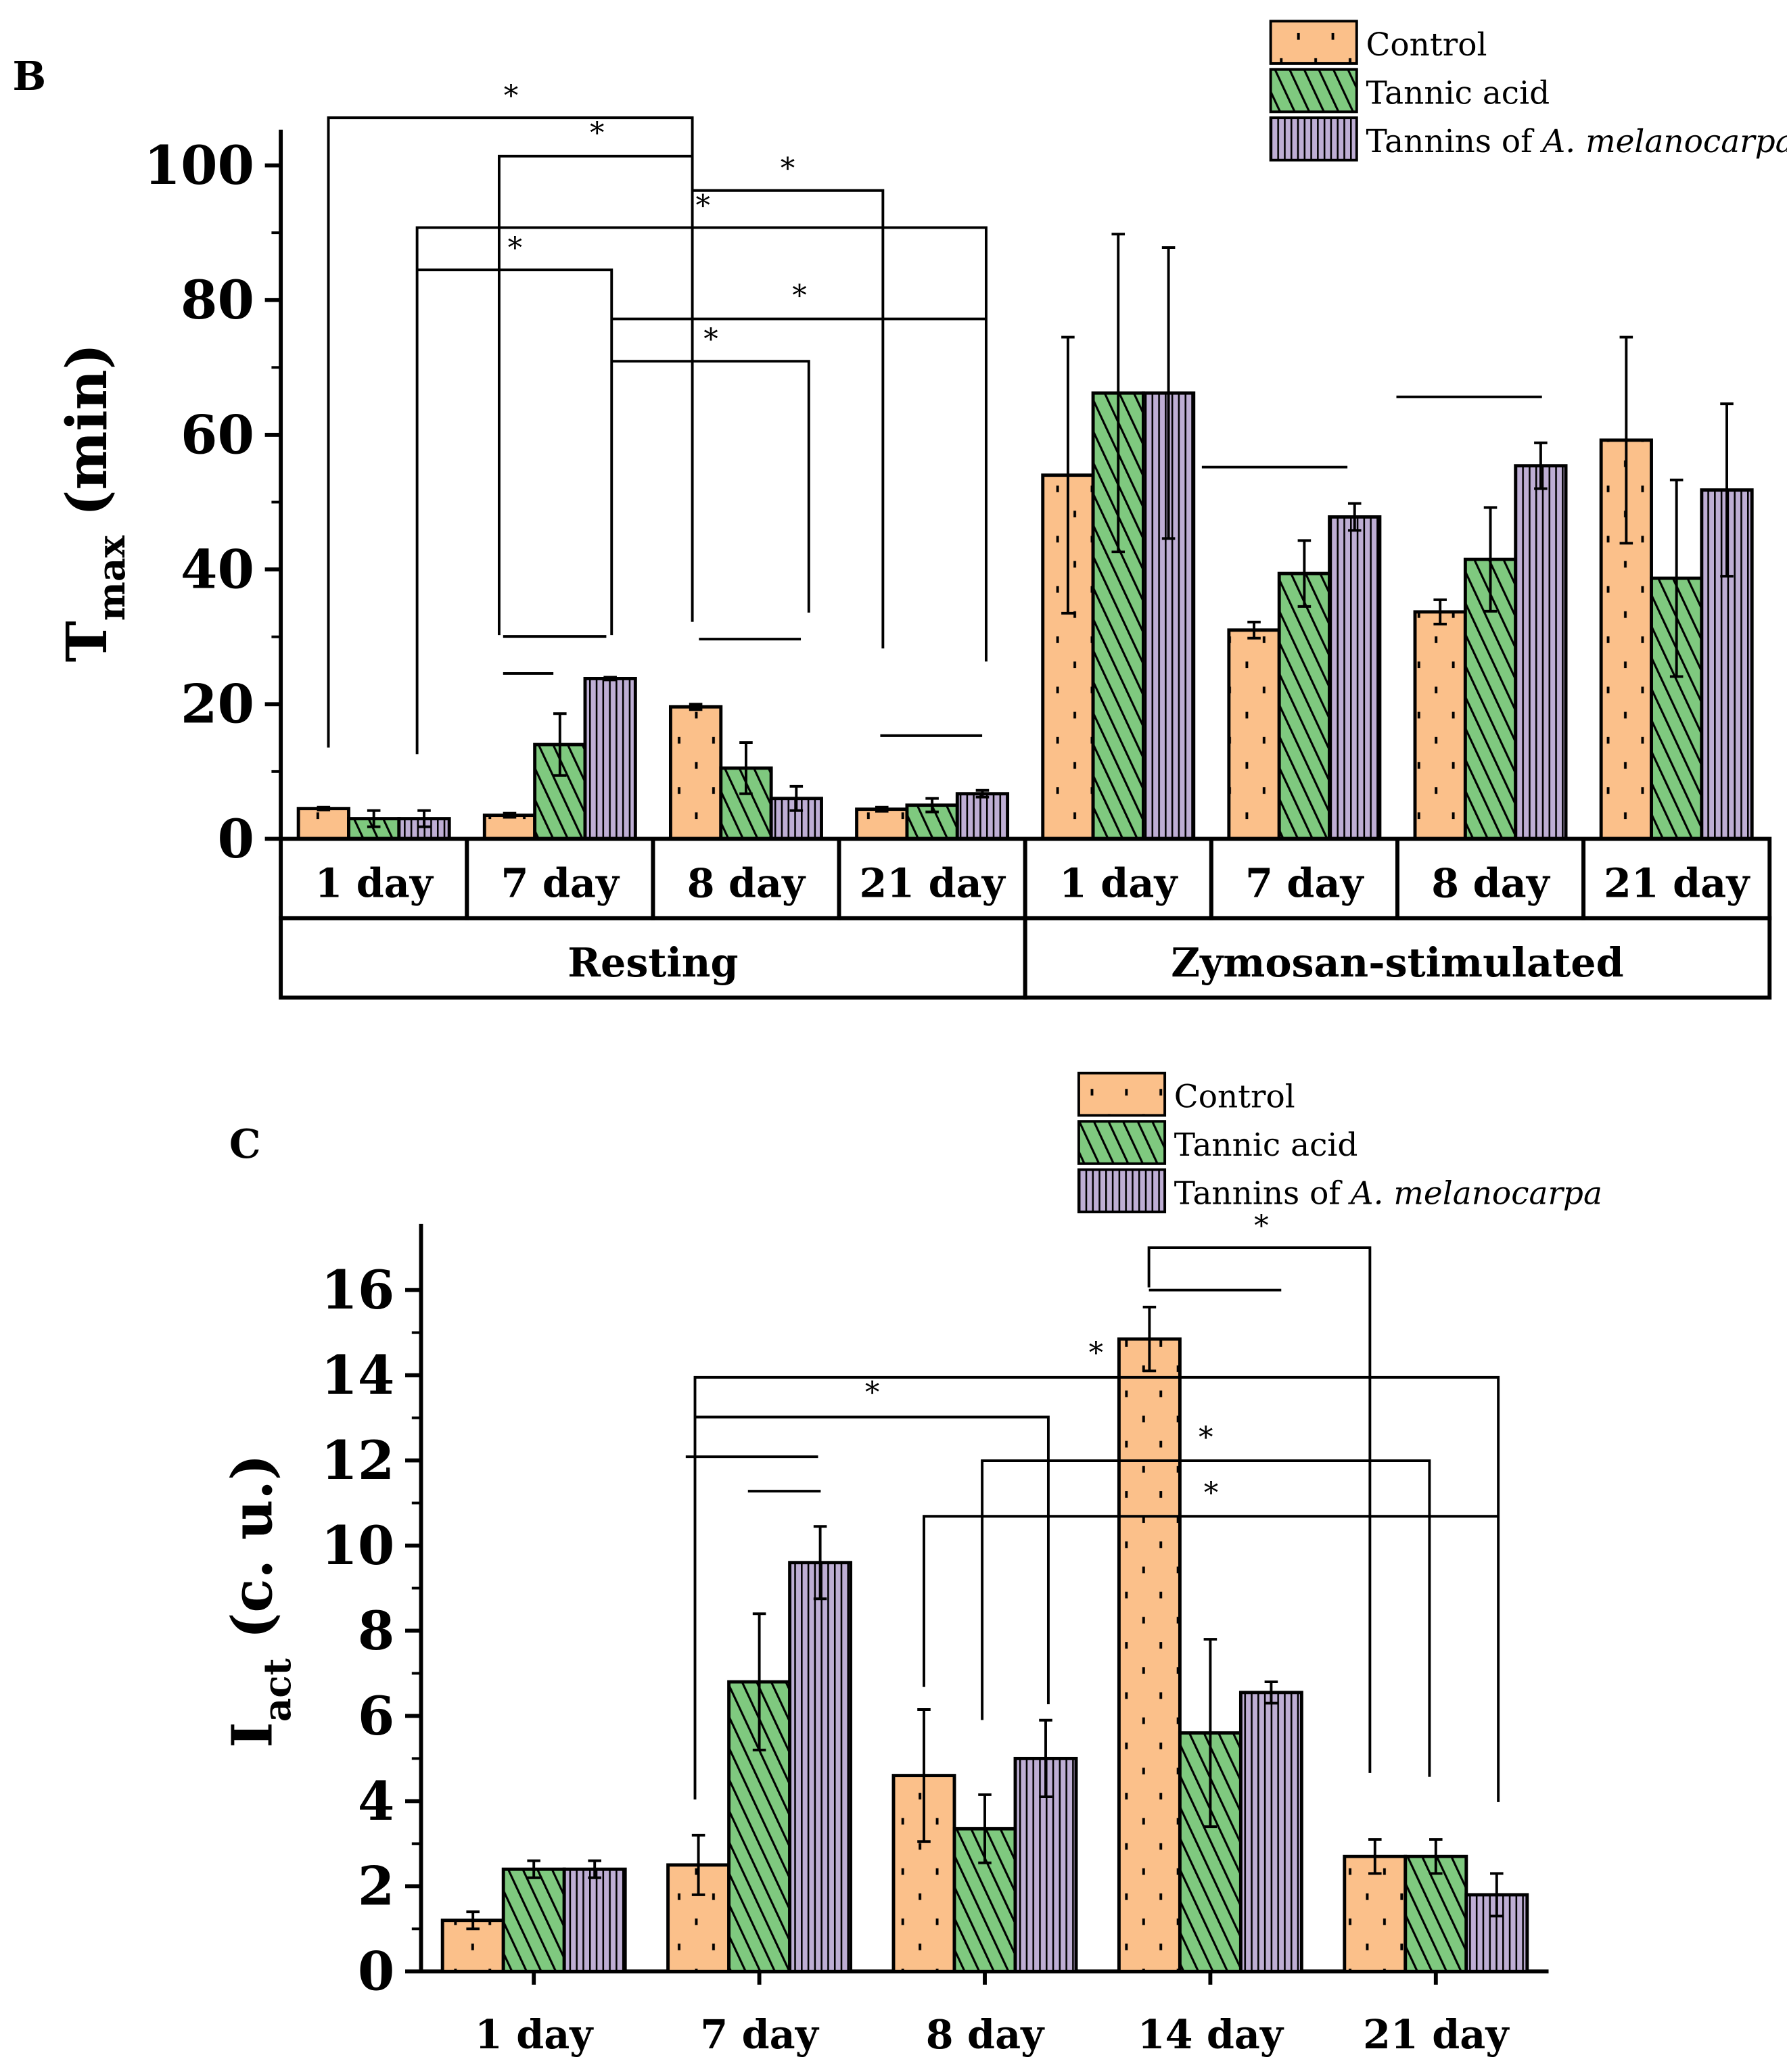 The image size is (1787, 2072). Describe the element at coordinates (376, 1716) in the screenshot. I see `y-tick-label: 6` at that location.